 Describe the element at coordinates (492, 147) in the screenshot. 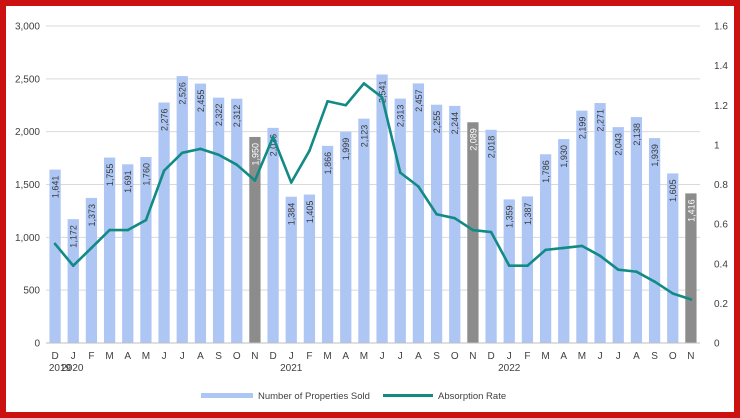

I see `bar-value-label: 2,018` at that location.